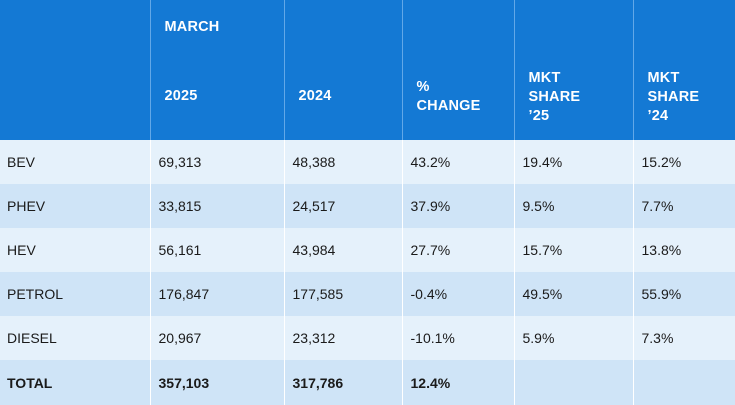  I want to click on cell-change: 27.7%, so click(458, 250).